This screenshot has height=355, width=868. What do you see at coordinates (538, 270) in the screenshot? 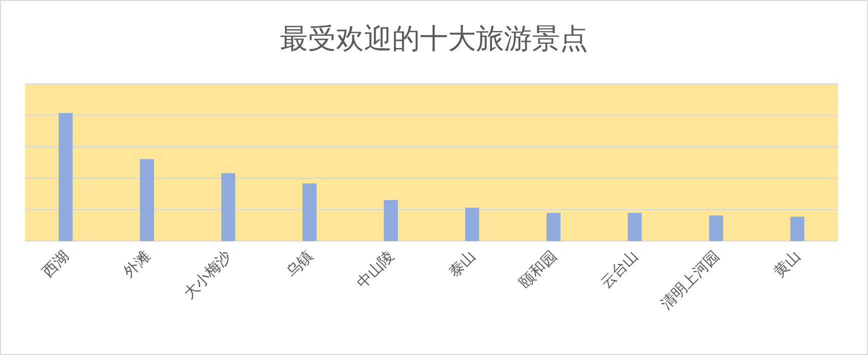
I see `x-tick-label: 颐和园` at bounding box center [538, 270].